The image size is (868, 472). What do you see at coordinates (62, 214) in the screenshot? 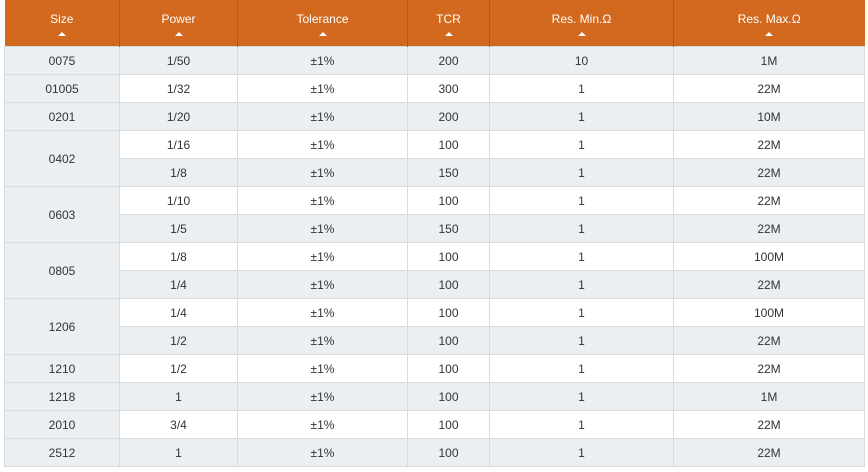
I see `cell-size: 0603` at bounding box center [62, 214].